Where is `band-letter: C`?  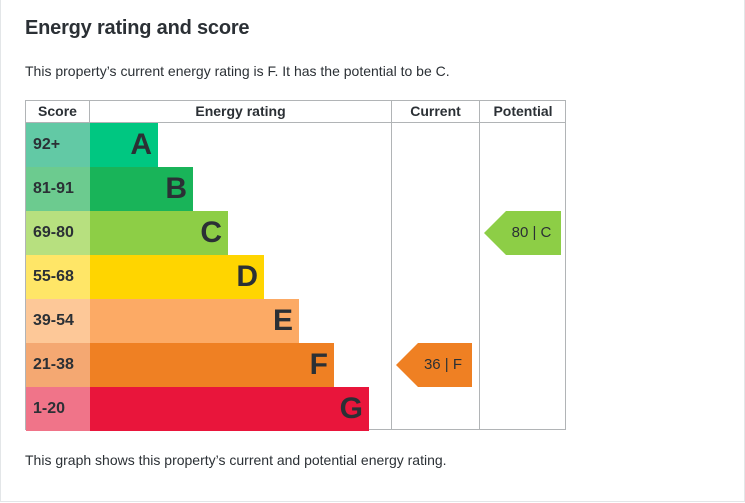 band-letter: C is located at coordinates (211, 232).